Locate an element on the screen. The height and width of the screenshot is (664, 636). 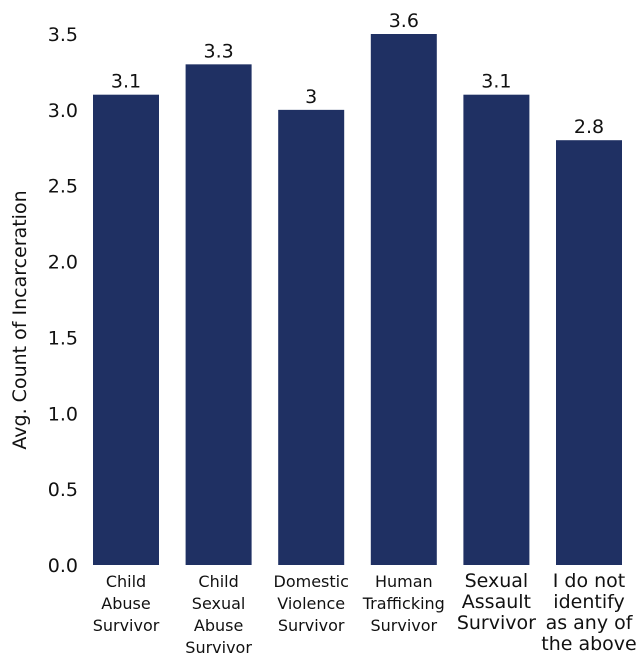
bar-value-label: 3.3 is located at coordinates (218, 51).